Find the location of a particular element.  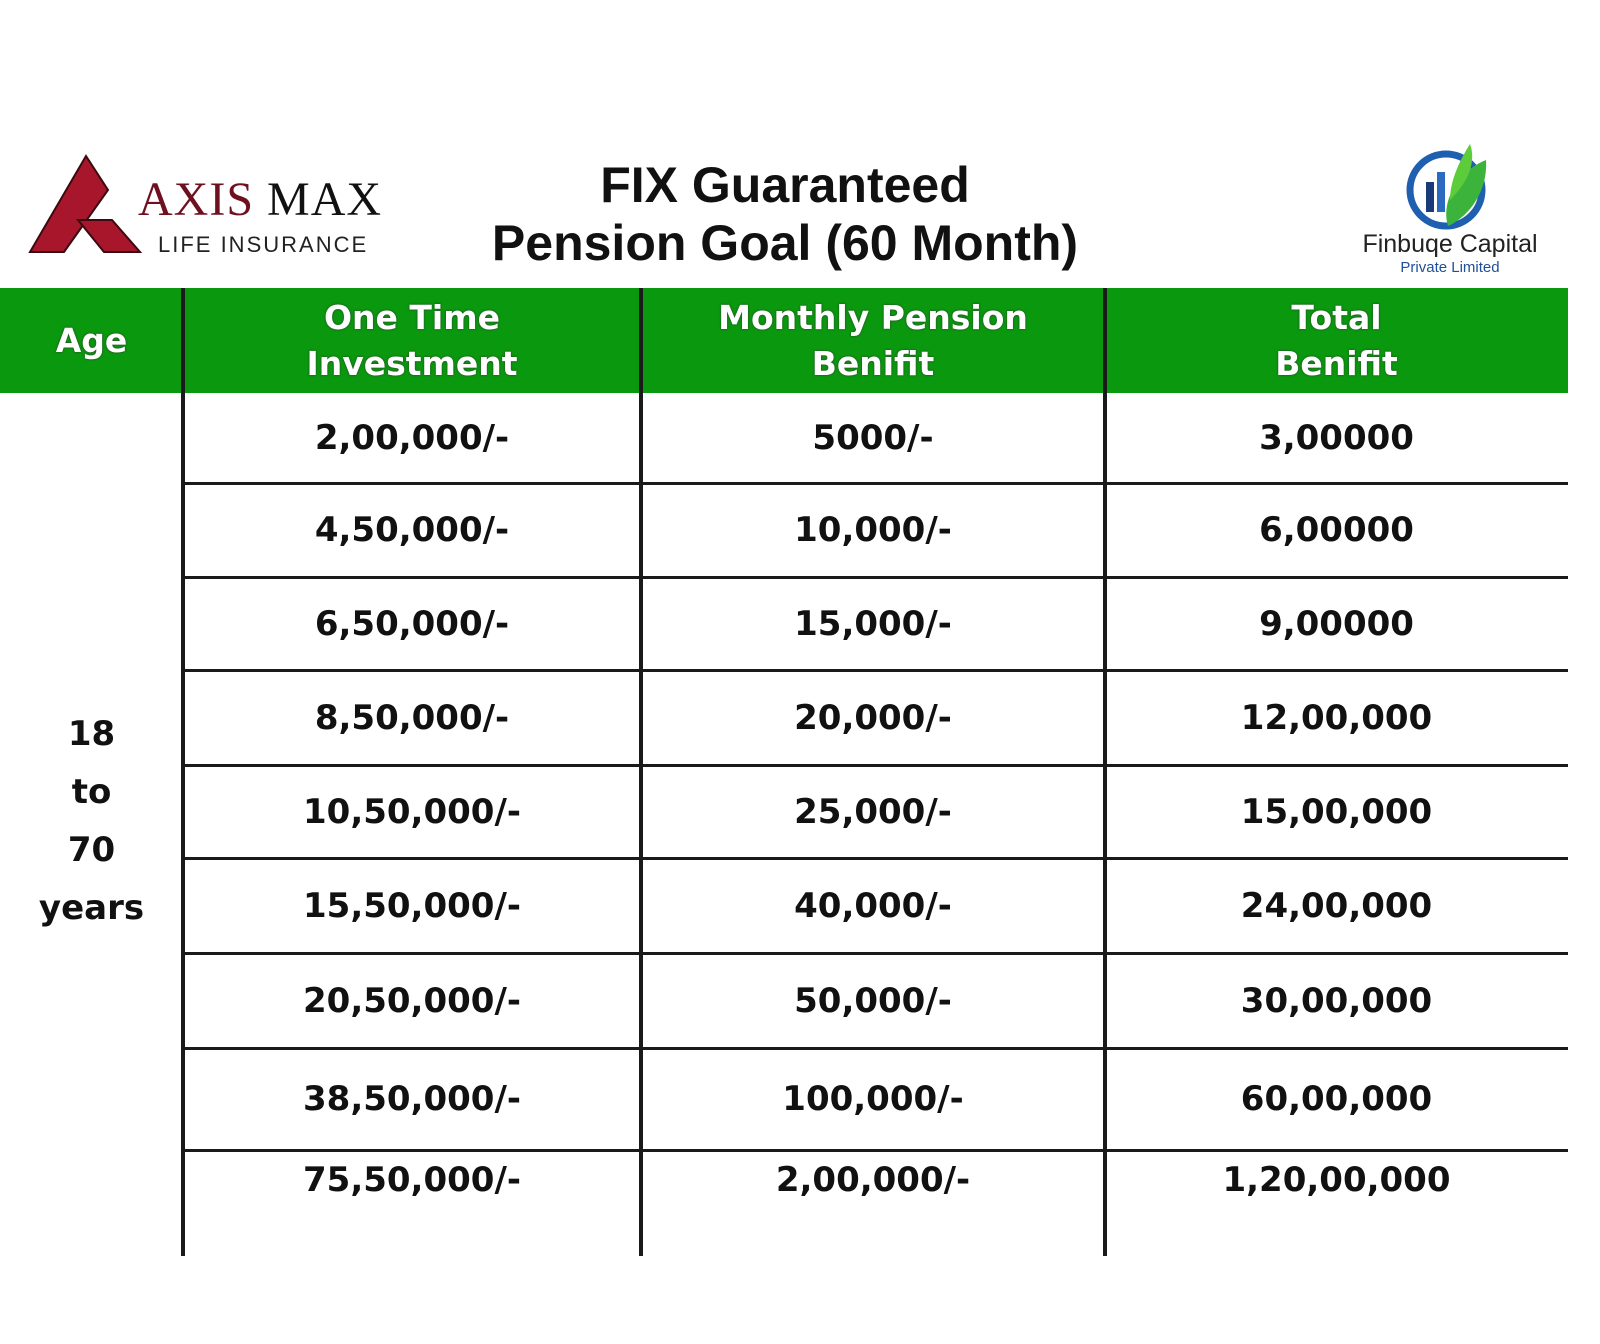

monthly-pension-cell: 25,000/- is located at coordinates (873, 811).